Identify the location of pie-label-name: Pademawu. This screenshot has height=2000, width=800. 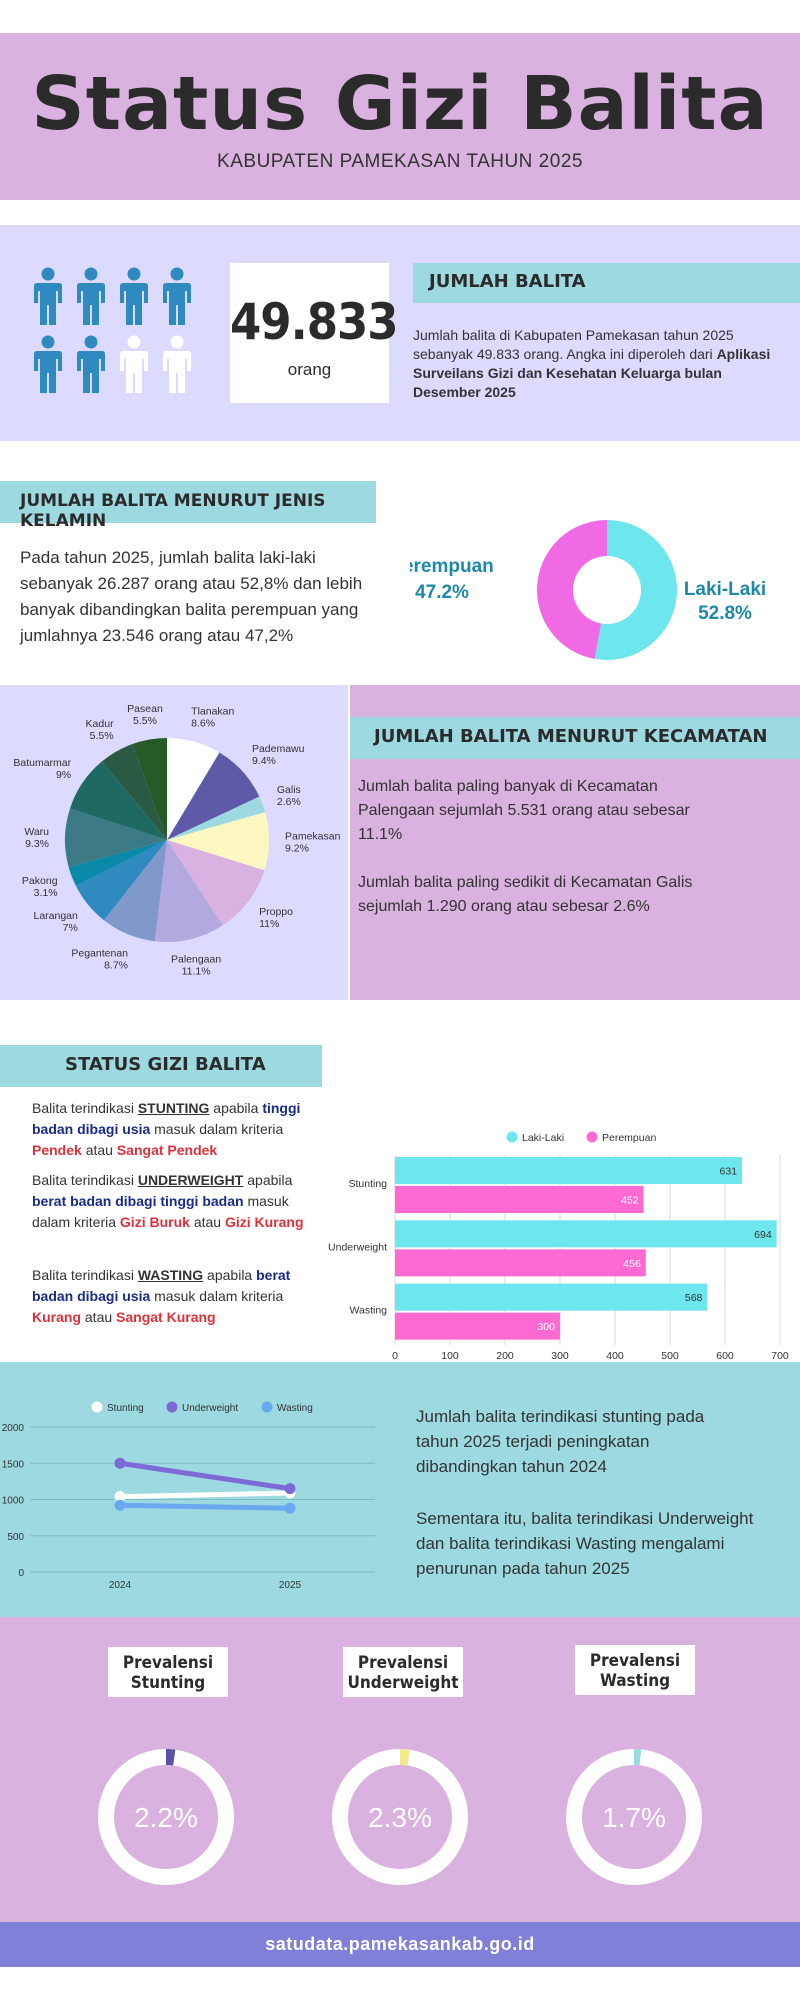
(278, 749).